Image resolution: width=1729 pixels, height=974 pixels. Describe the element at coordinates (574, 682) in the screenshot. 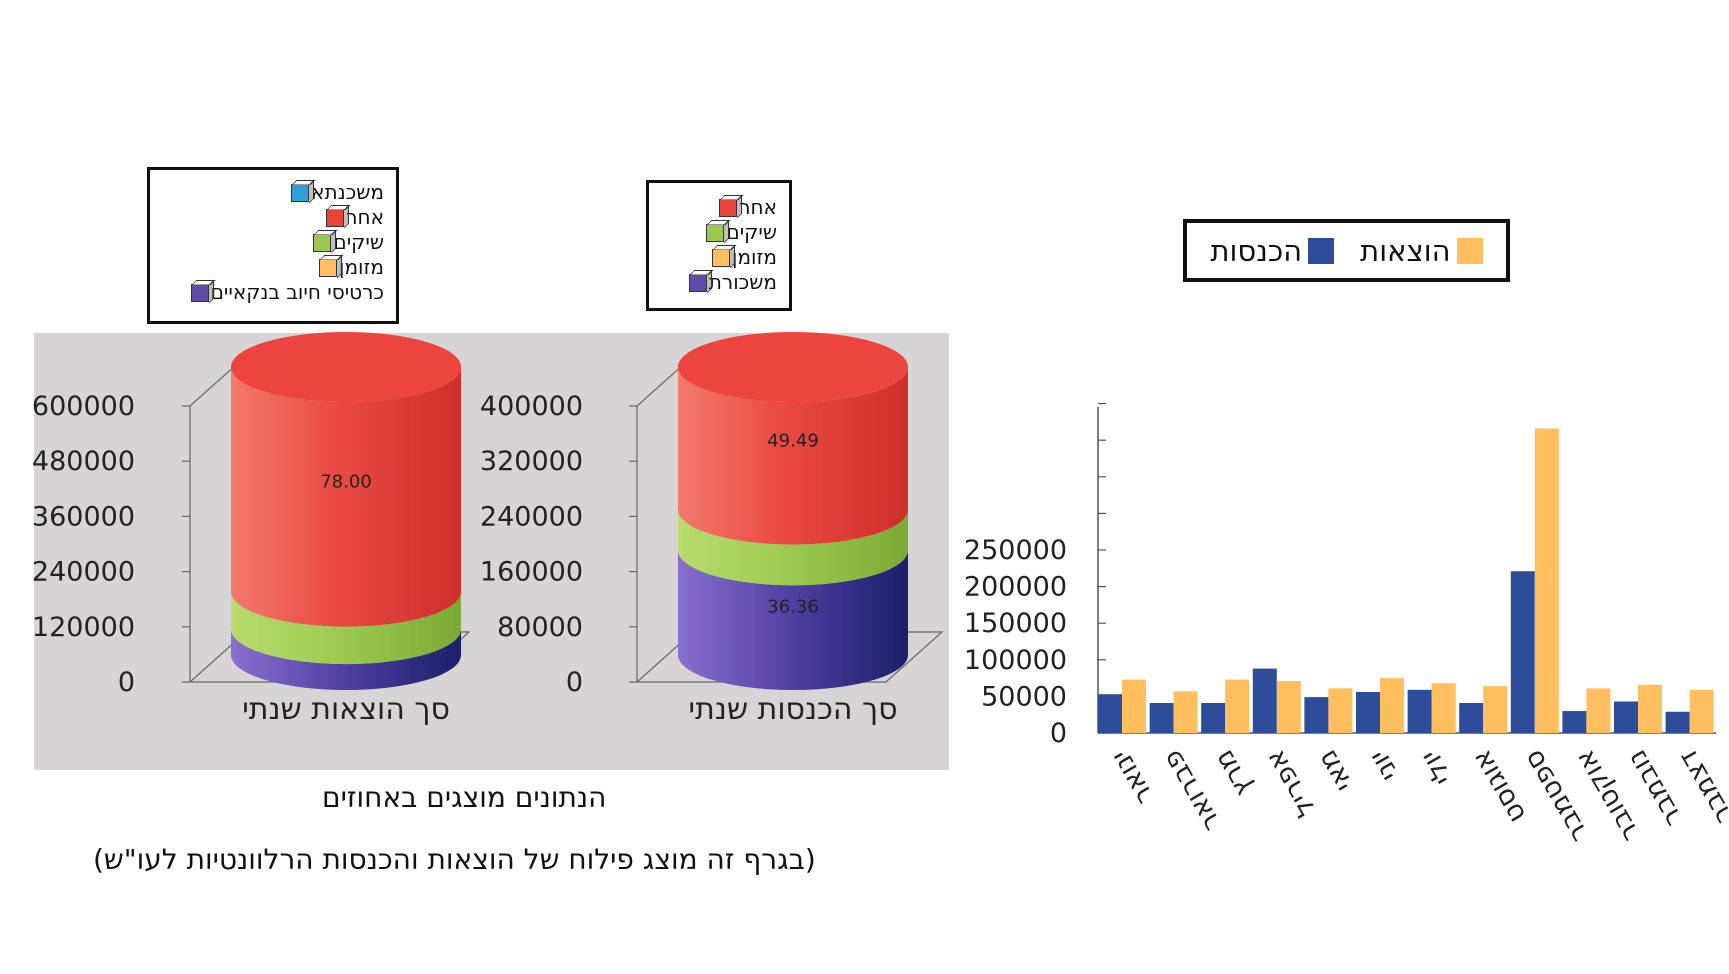

I see `income-tick-label: 0` at that location.